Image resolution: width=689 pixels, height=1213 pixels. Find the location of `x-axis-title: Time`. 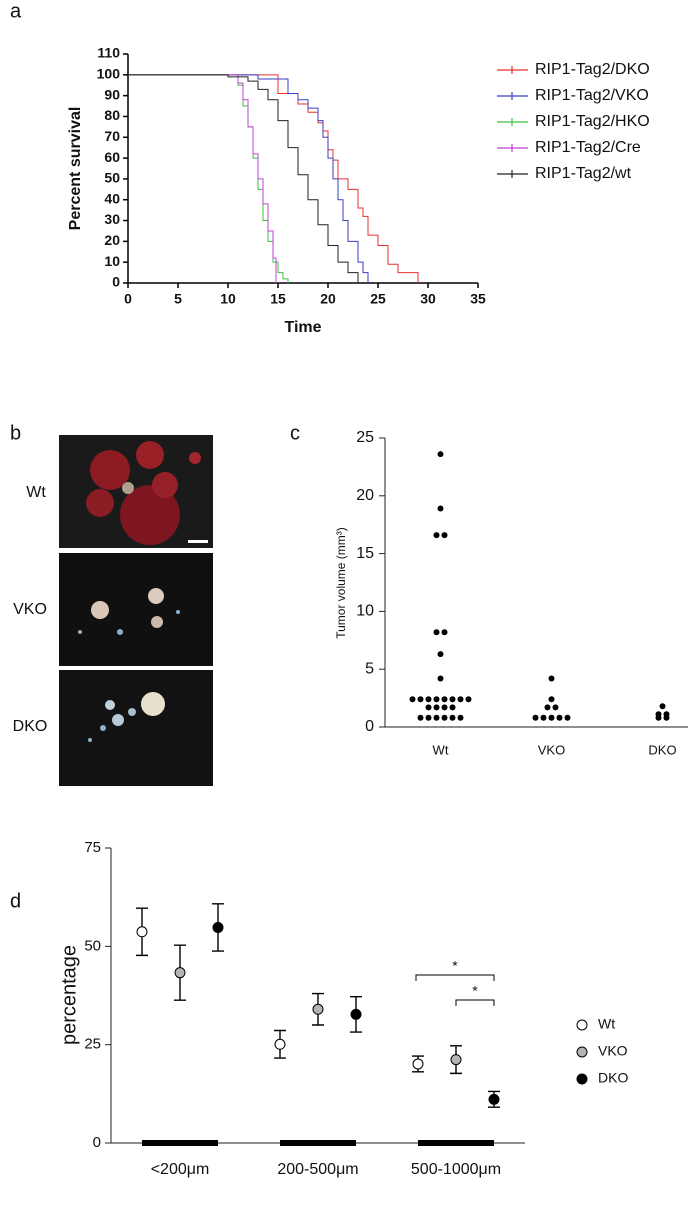

x-axis-title: Time is located at coordinates (302, 327).